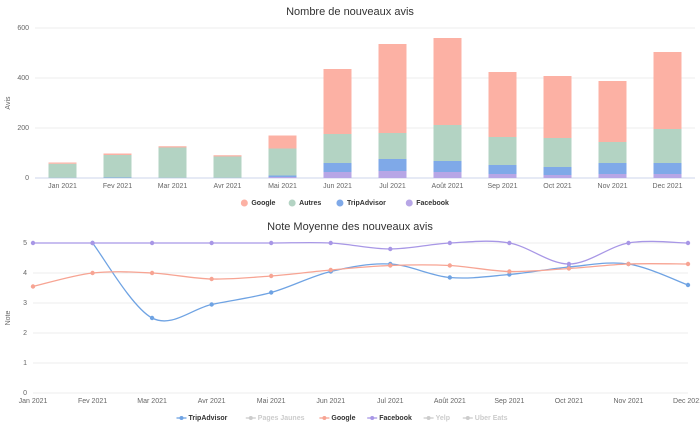  I want to click on y-axis-label: Note, so click(8, 318).